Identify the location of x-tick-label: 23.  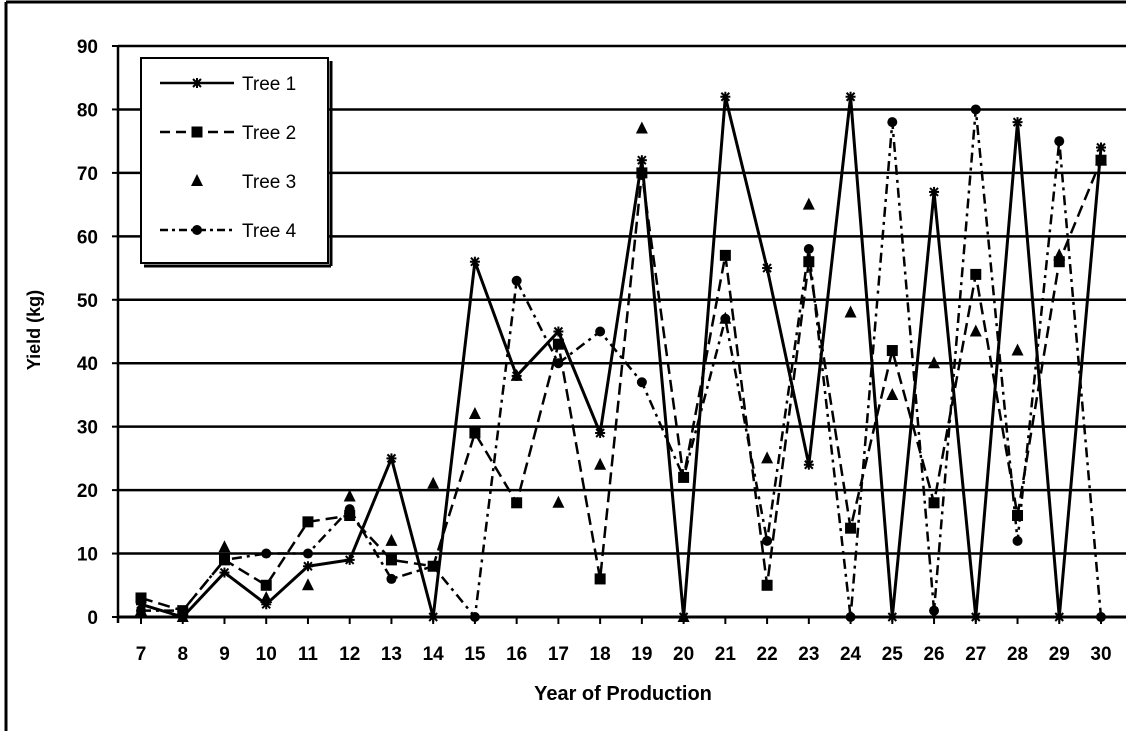
(808, 654).